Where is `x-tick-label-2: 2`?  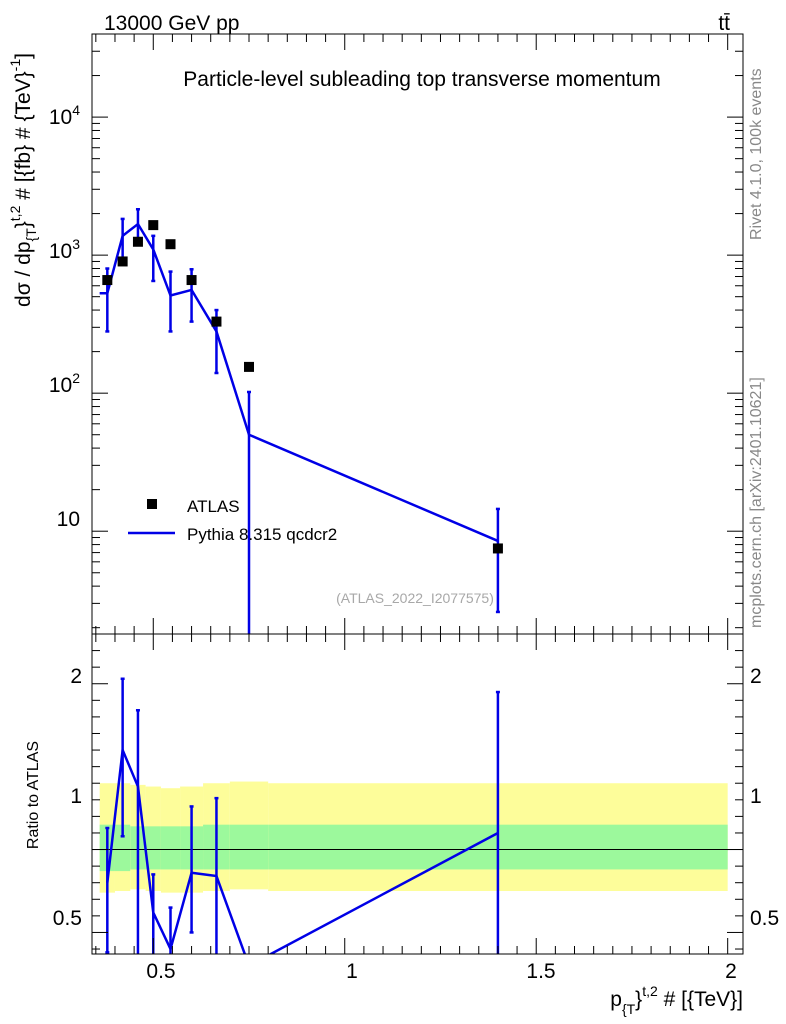
x-tick-label-2: 2 is located at coordinates (731, 971).